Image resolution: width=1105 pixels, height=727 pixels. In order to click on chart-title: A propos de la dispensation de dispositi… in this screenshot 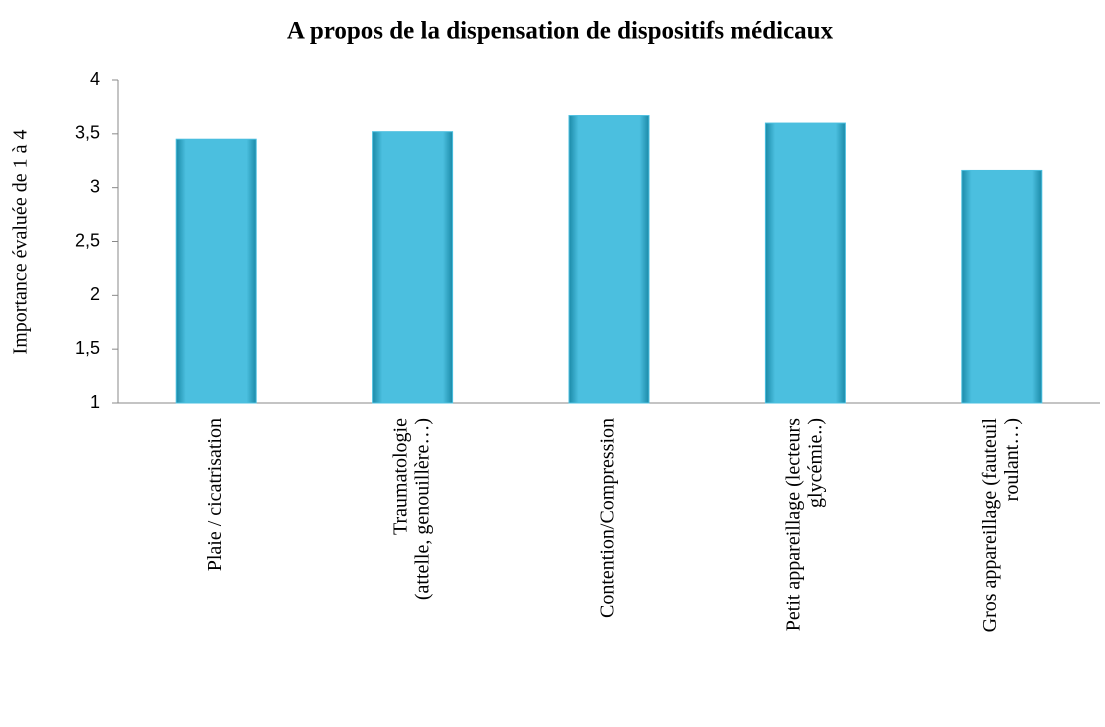, I will do `click(560, 31)`.